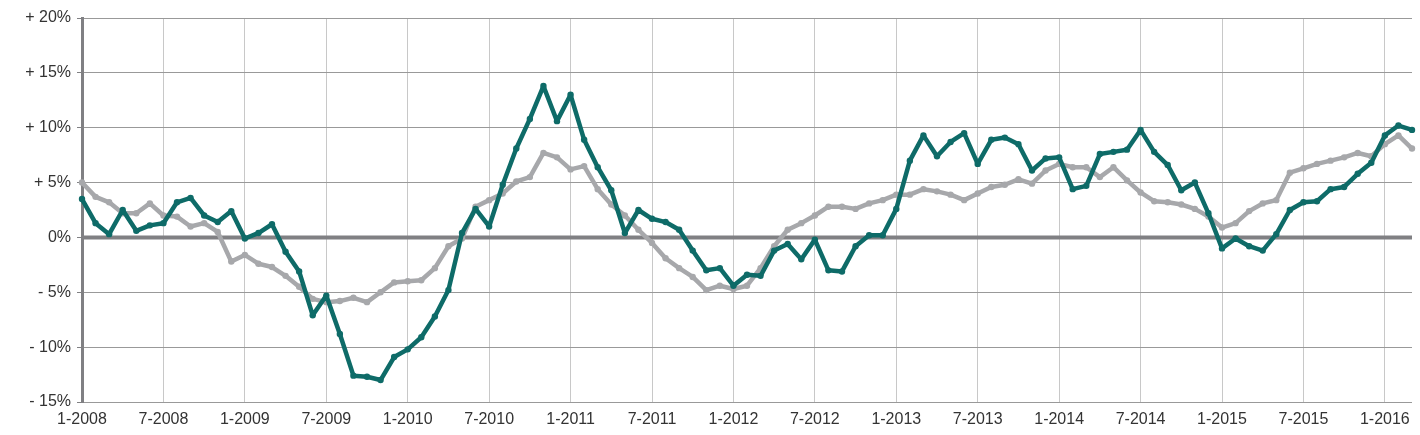 The width and height of the screenshot is (1420, 435). What do you see at coordinates (896, 419) in the screenshot?
I see `x-tick-label: 1-2013` at bounding box center [896, 419].